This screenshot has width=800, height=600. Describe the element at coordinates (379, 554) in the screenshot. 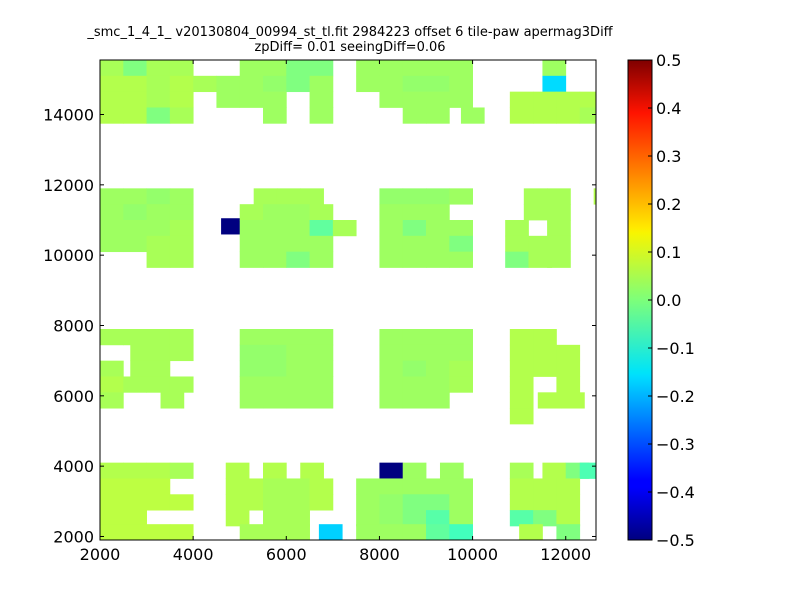

I see `x-tick-label: 8000` at that location.